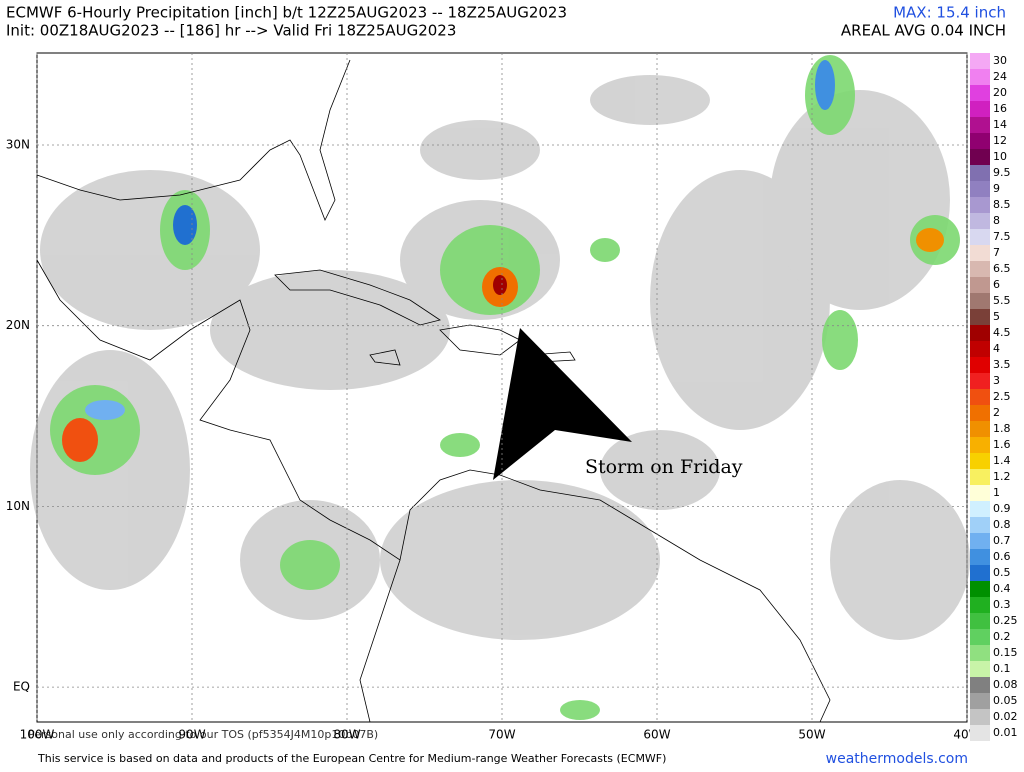 The image size is (1024, 772). Describe the element at coordinates (1005, 620) in the screenshot. I see `colorbar-label: 0.25` at that location.